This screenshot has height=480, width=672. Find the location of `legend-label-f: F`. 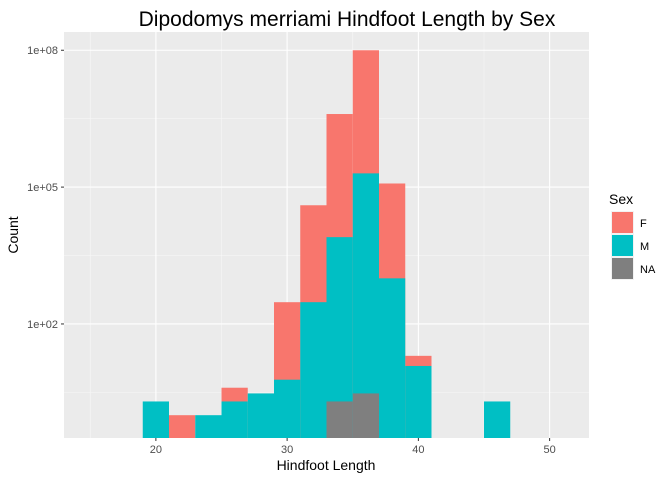

legend-label-f: F is located at coordinates (643, 224).